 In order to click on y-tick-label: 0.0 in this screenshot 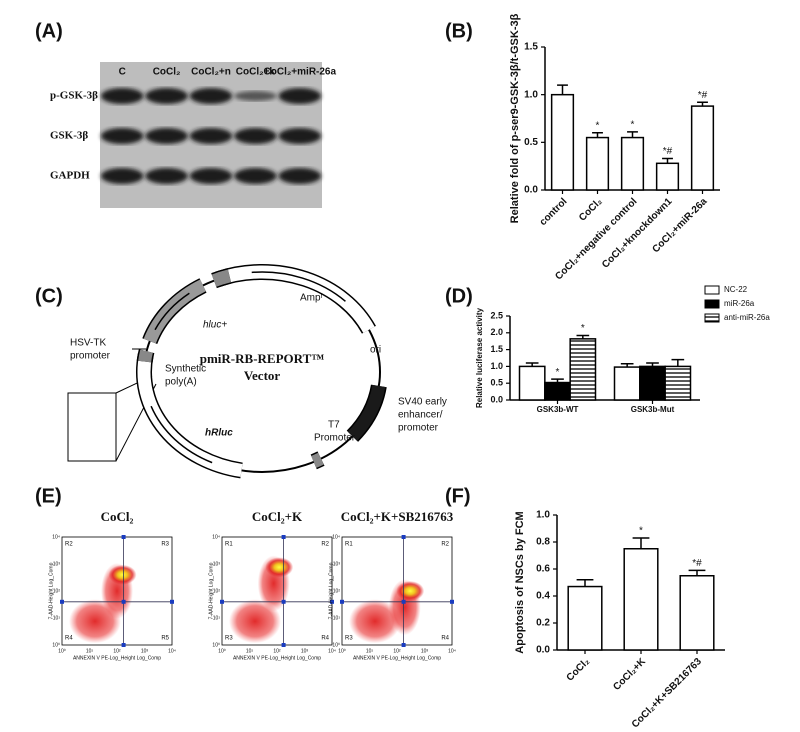, I will do `click(543, 650)`.